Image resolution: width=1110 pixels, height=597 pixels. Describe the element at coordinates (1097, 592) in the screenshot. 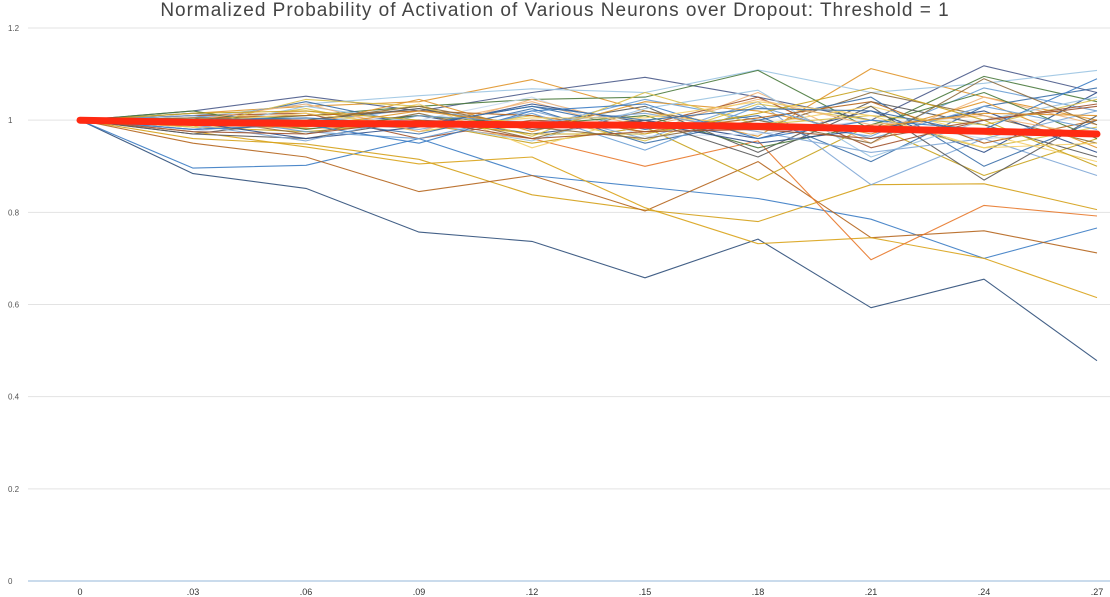

I see `x-tick-label: .27` at that location.